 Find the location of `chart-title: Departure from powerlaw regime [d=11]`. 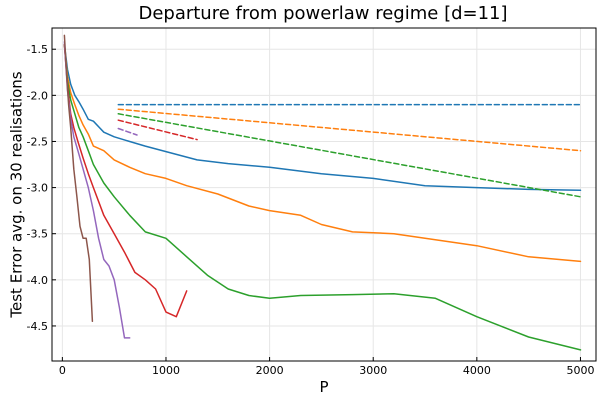

chart-title: Departure from powerlaw regime [d=11] is located at coordinates (322, 13).